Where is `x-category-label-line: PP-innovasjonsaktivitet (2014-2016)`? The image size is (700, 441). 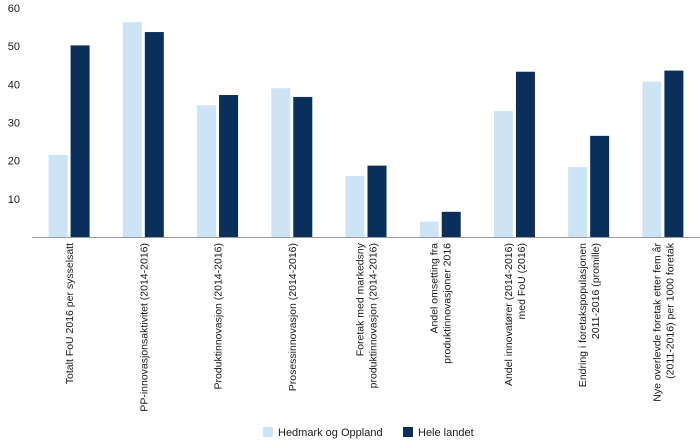 x-category-label-line: PP-innovasjonsaktivitet (2014-2016) is located at coordinates (144, 327).